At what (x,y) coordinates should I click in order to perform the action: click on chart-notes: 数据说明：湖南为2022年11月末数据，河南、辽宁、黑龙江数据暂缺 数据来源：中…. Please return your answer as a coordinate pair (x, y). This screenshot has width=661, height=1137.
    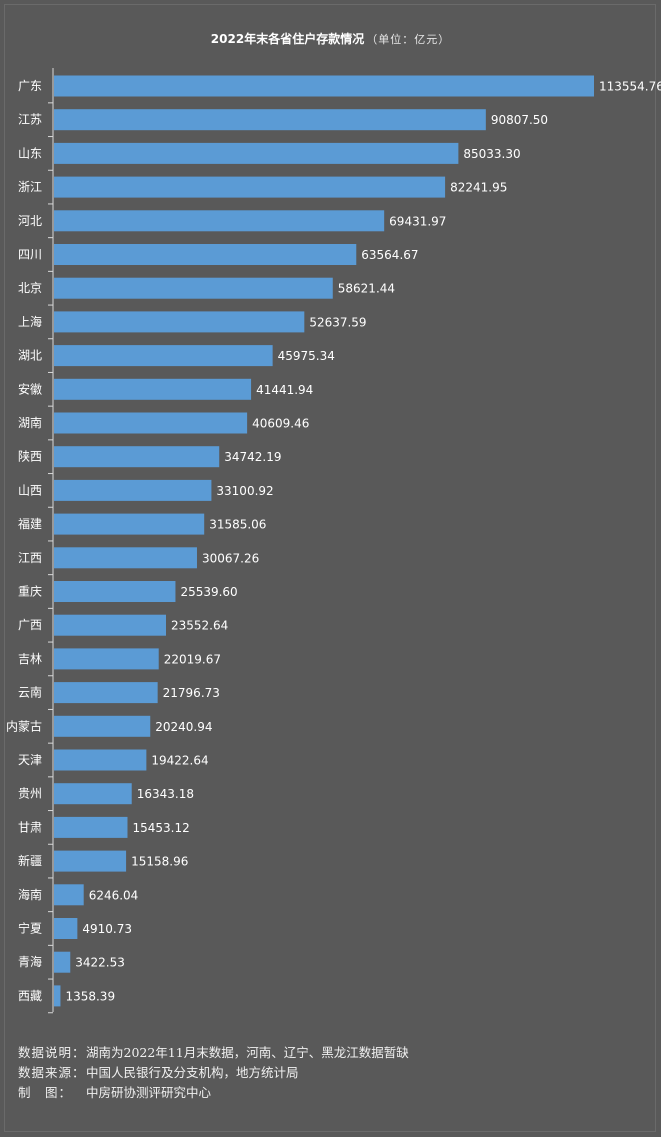
    Looking at the image, I should click on (213, 1073).